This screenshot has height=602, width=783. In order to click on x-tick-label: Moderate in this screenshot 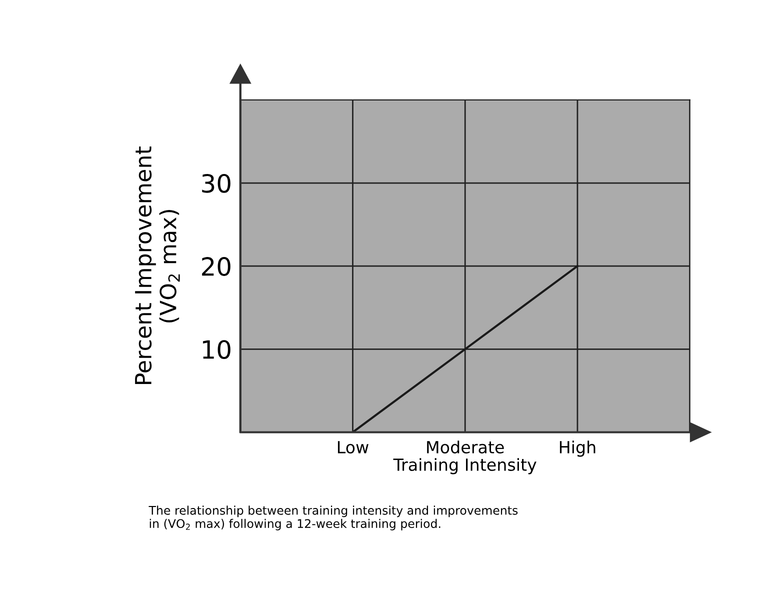, I will do `click(465, 447)`.